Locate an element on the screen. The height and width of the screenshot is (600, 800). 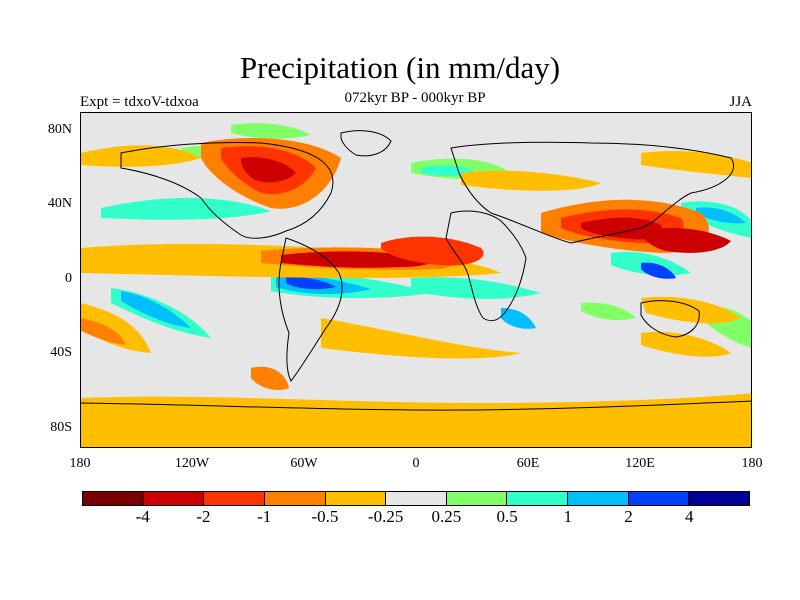
colorbar-label: -2 is located at coordinates (203, 516).